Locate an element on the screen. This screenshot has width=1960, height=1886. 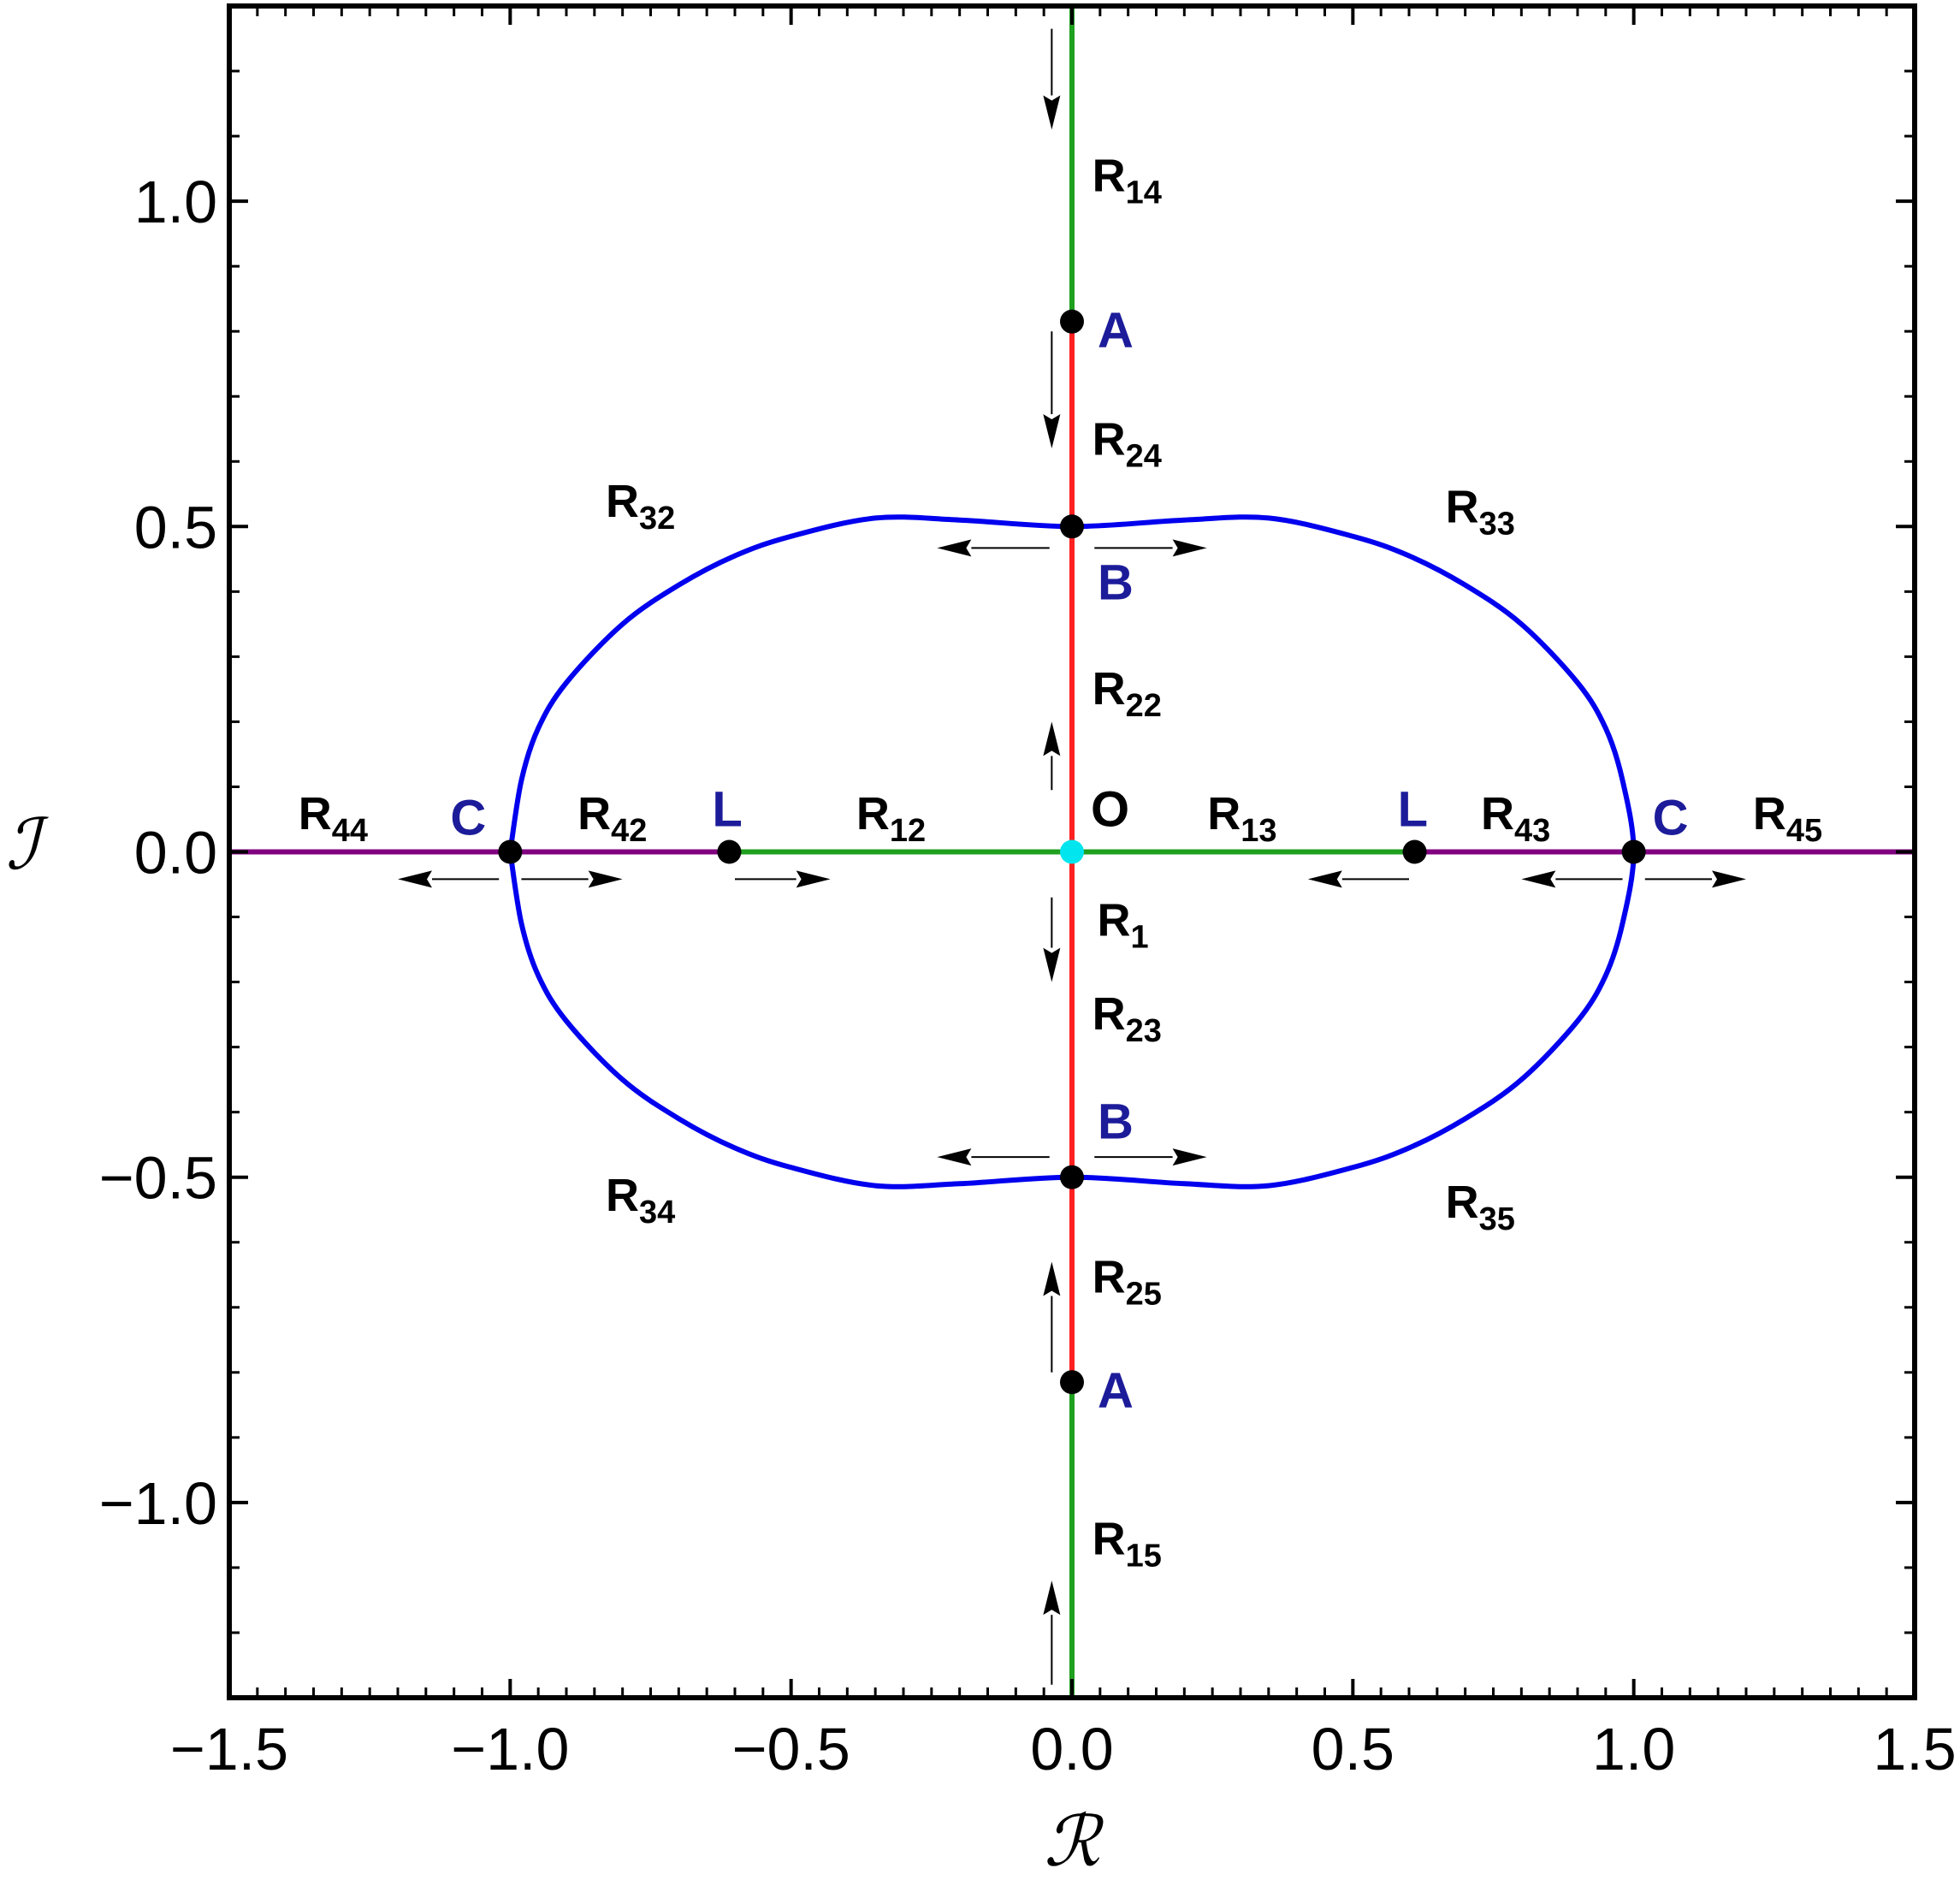
x-tick-label: −0.5 is located at coordinates (791, 1749).